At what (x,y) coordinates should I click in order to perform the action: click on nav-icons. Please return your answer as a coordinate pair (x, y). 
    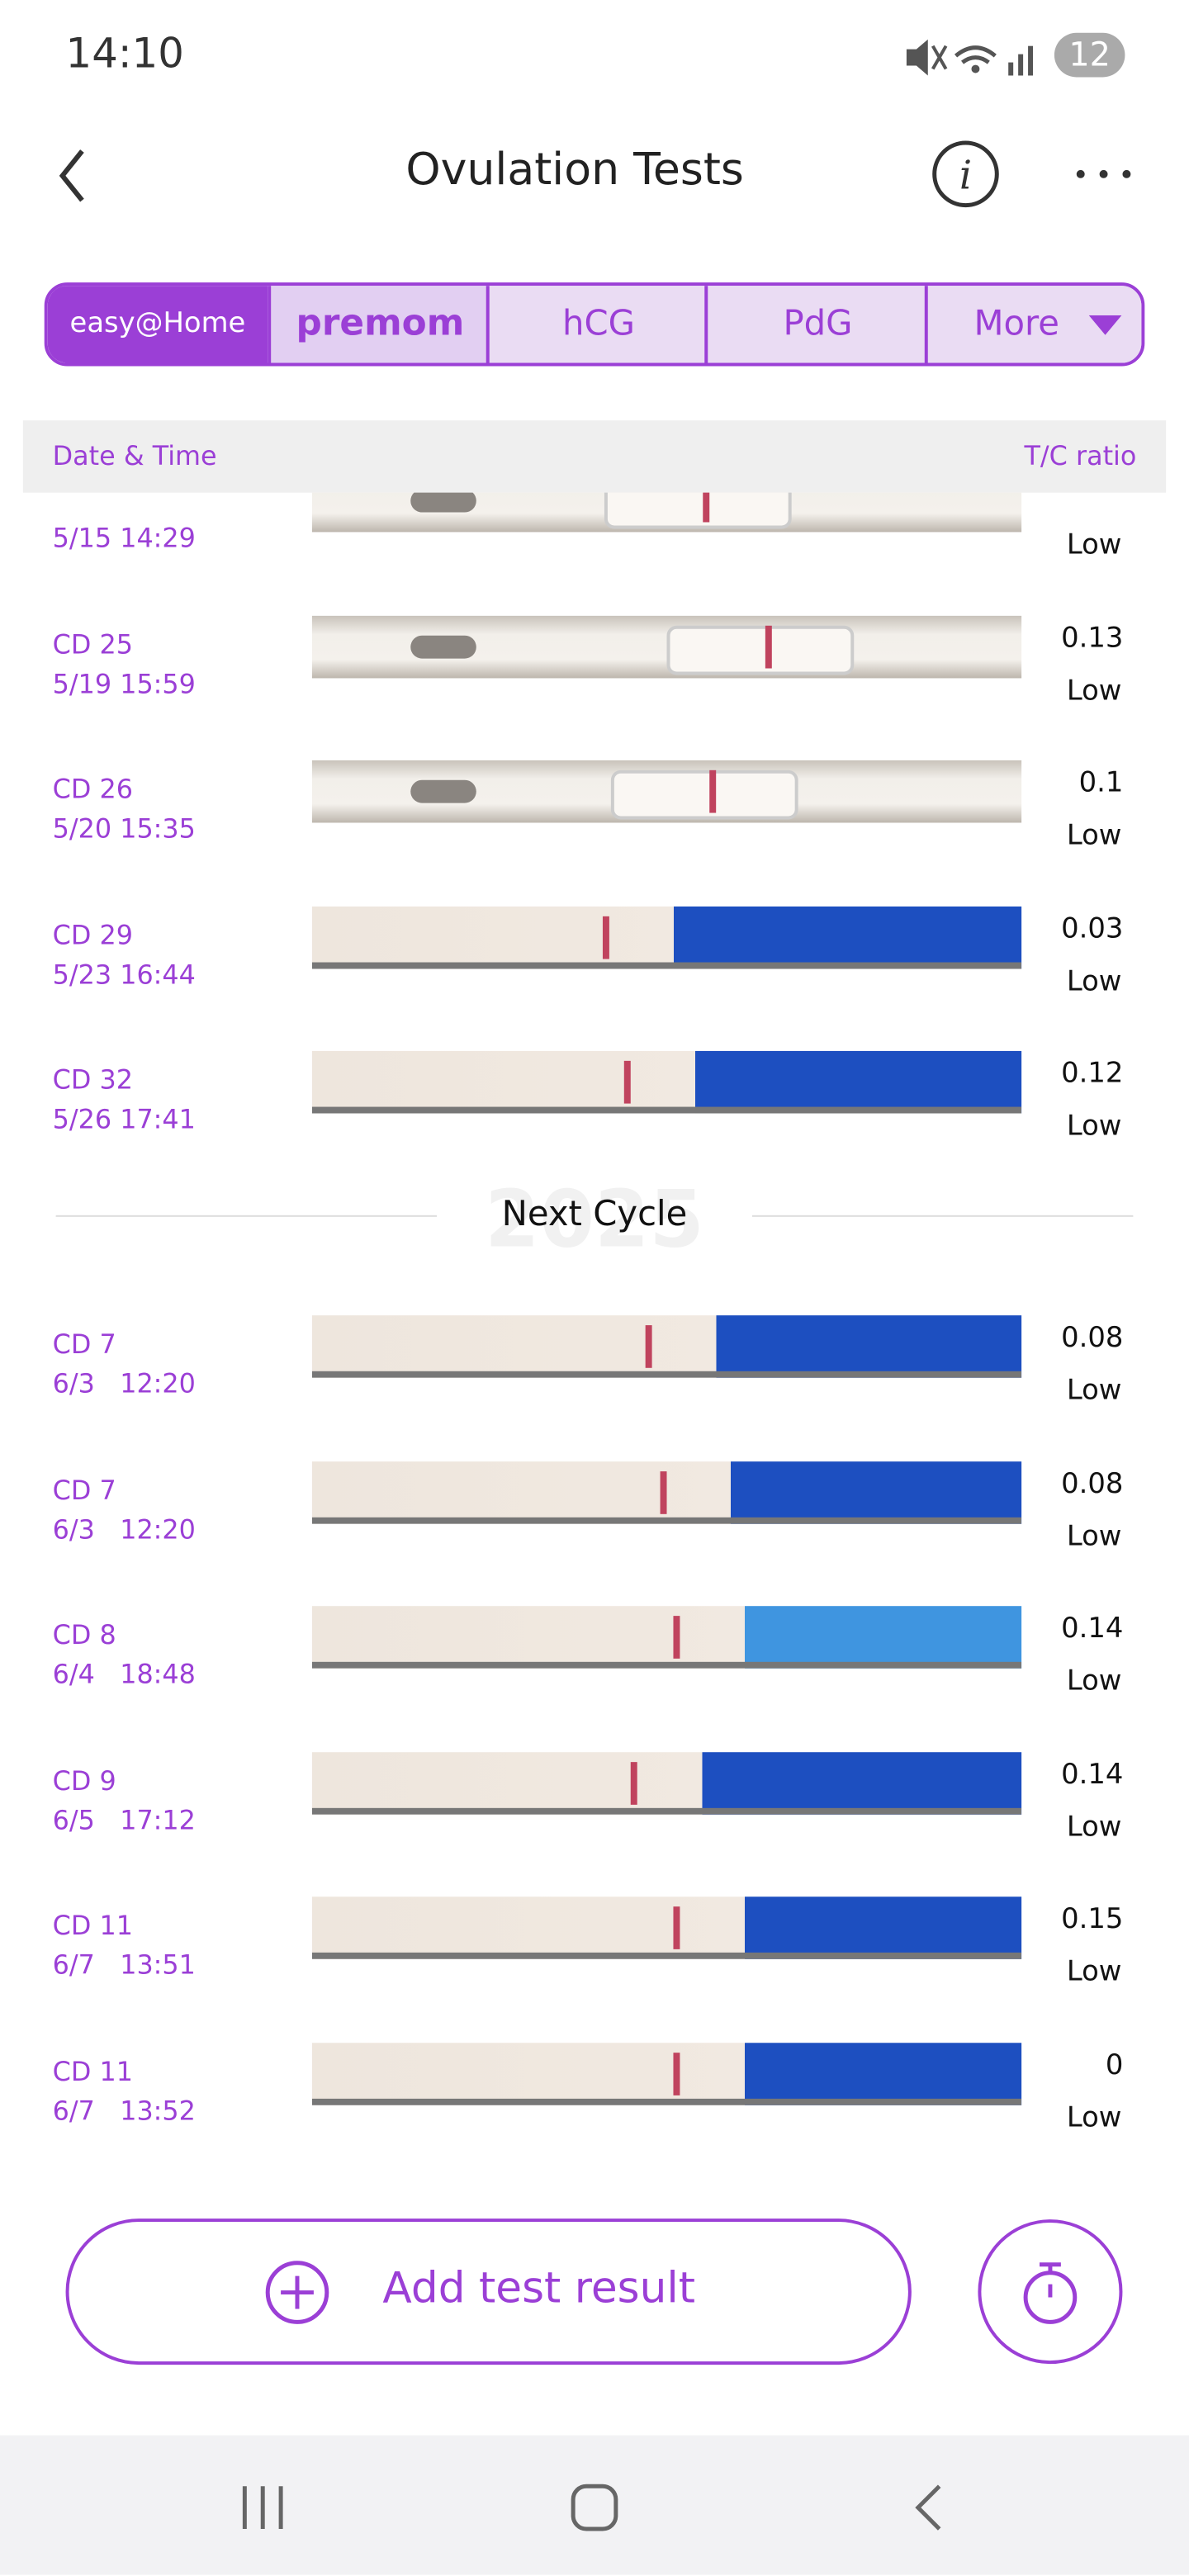
    Looking at the image, I should click on (594, 2506).